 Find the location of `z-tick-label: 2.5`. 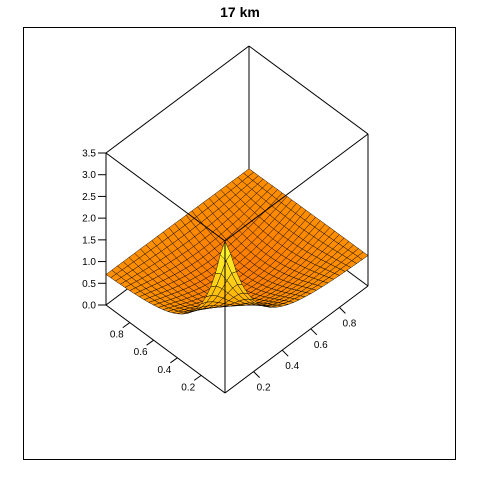

z-tick-label: 2.5 is located at coordinates (89, 197).